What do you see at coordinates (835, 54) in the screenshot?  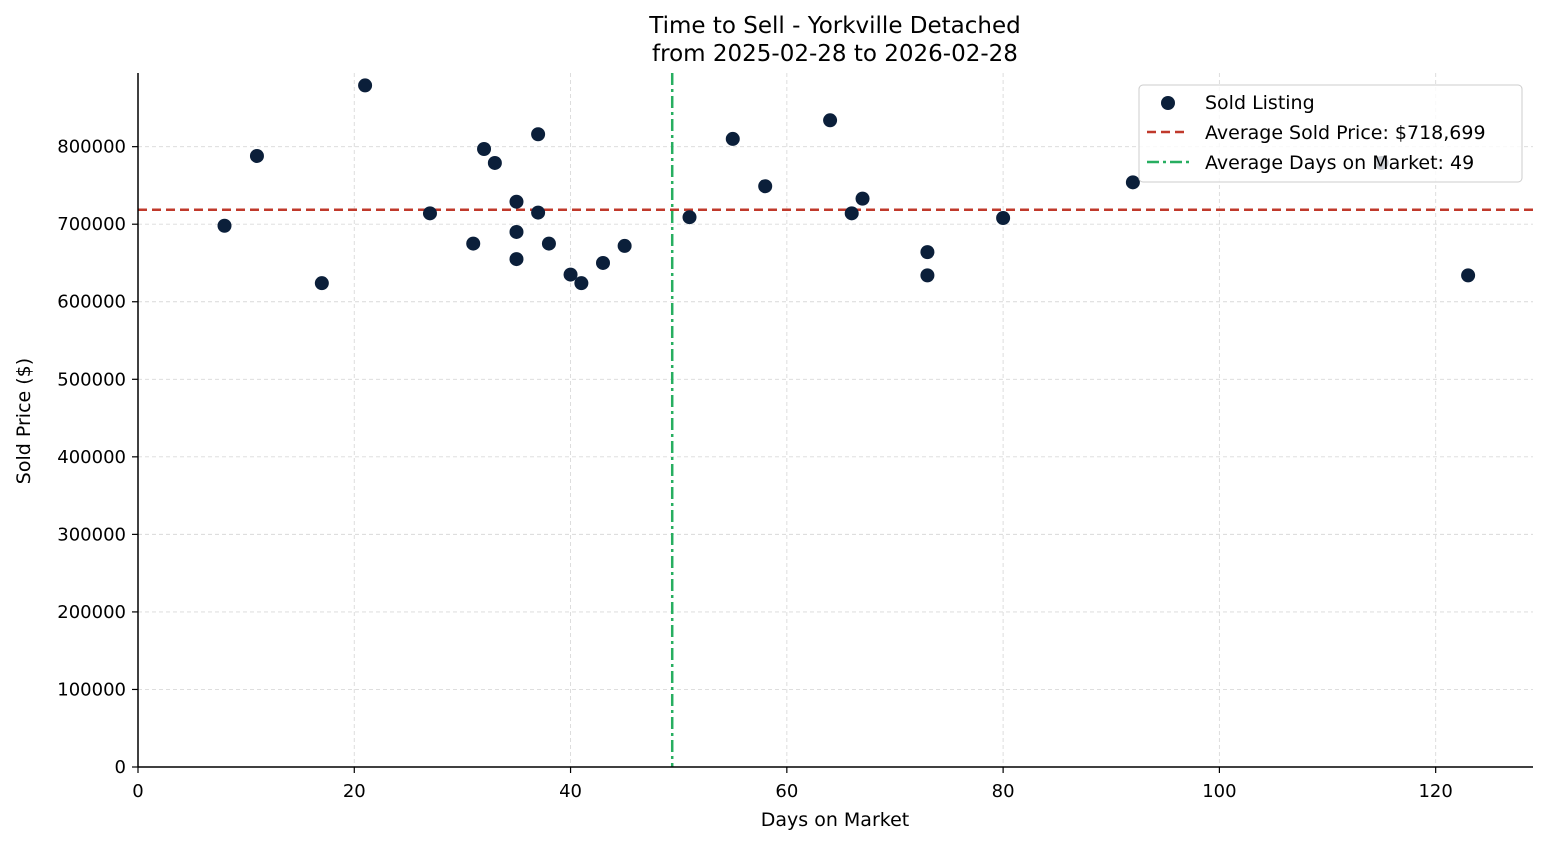 I see `chart-subtitle: from 2025-02-28 to 2026-02-28` at bounding box center [835, 54].